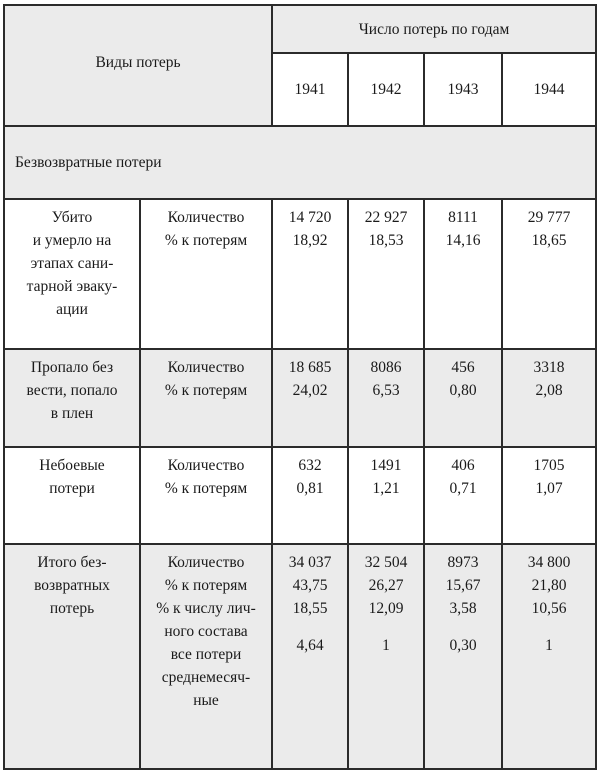  I want to click on value: 21,80, so click(549, 585).